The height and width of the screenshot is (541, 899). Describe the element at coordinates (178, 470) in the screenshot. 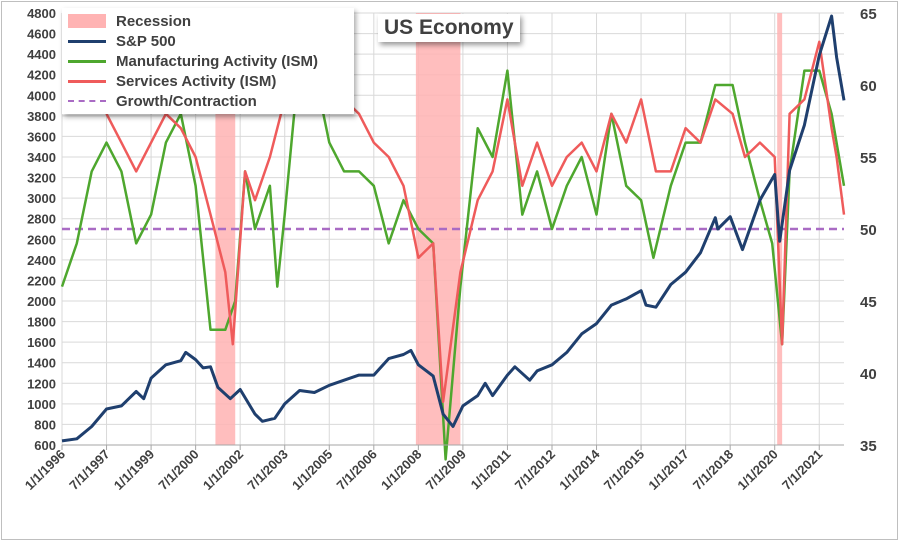

I see `x-tick-label: 7/1/2000` at that location.